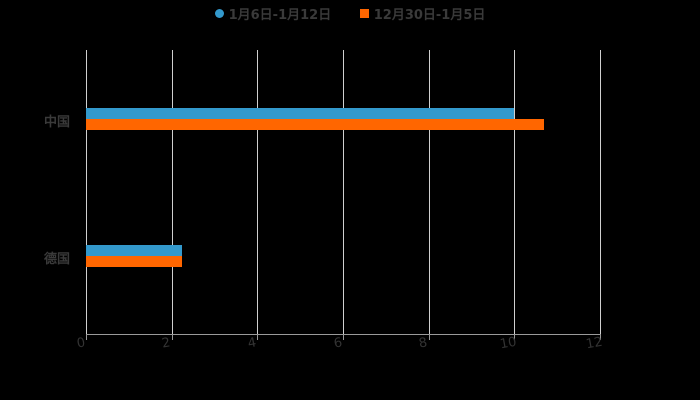  What do you see at coordinates (81, 343) in the screenshot?
I see `x-tick-label: 0` at bounding box center [81, 343].